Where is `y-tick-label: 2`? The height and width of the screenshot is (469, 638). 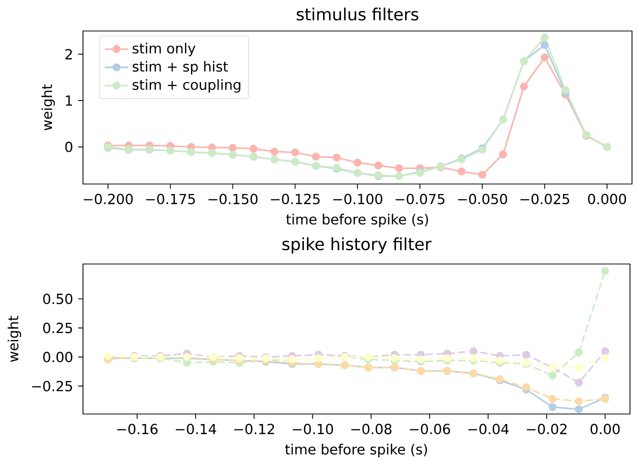 y-tick-label: 2 is located at coordinates (68, 54).